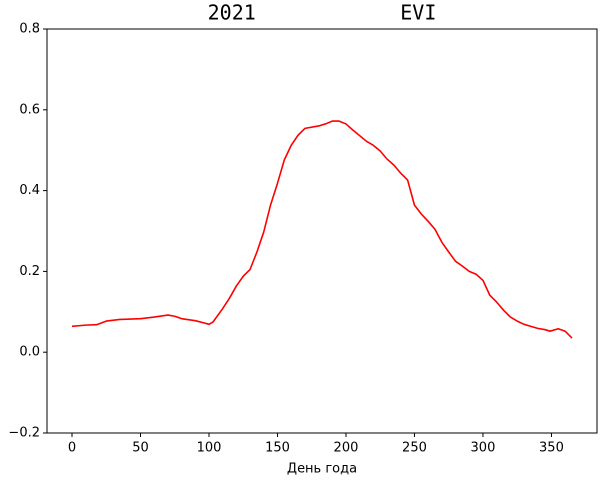 This screenshot has height=480, width=600. Describe the element at coordinates (72, 448) in the screenshot. I see `x-tick-label: 0` at that location.